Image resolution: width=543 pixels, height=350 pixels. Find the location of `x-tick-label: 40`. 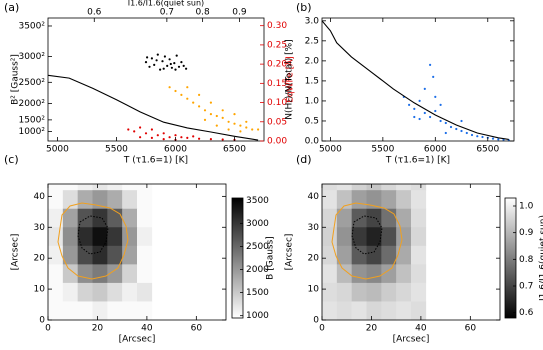

x-tick-label: 40 is located at coordinates (421, 329).